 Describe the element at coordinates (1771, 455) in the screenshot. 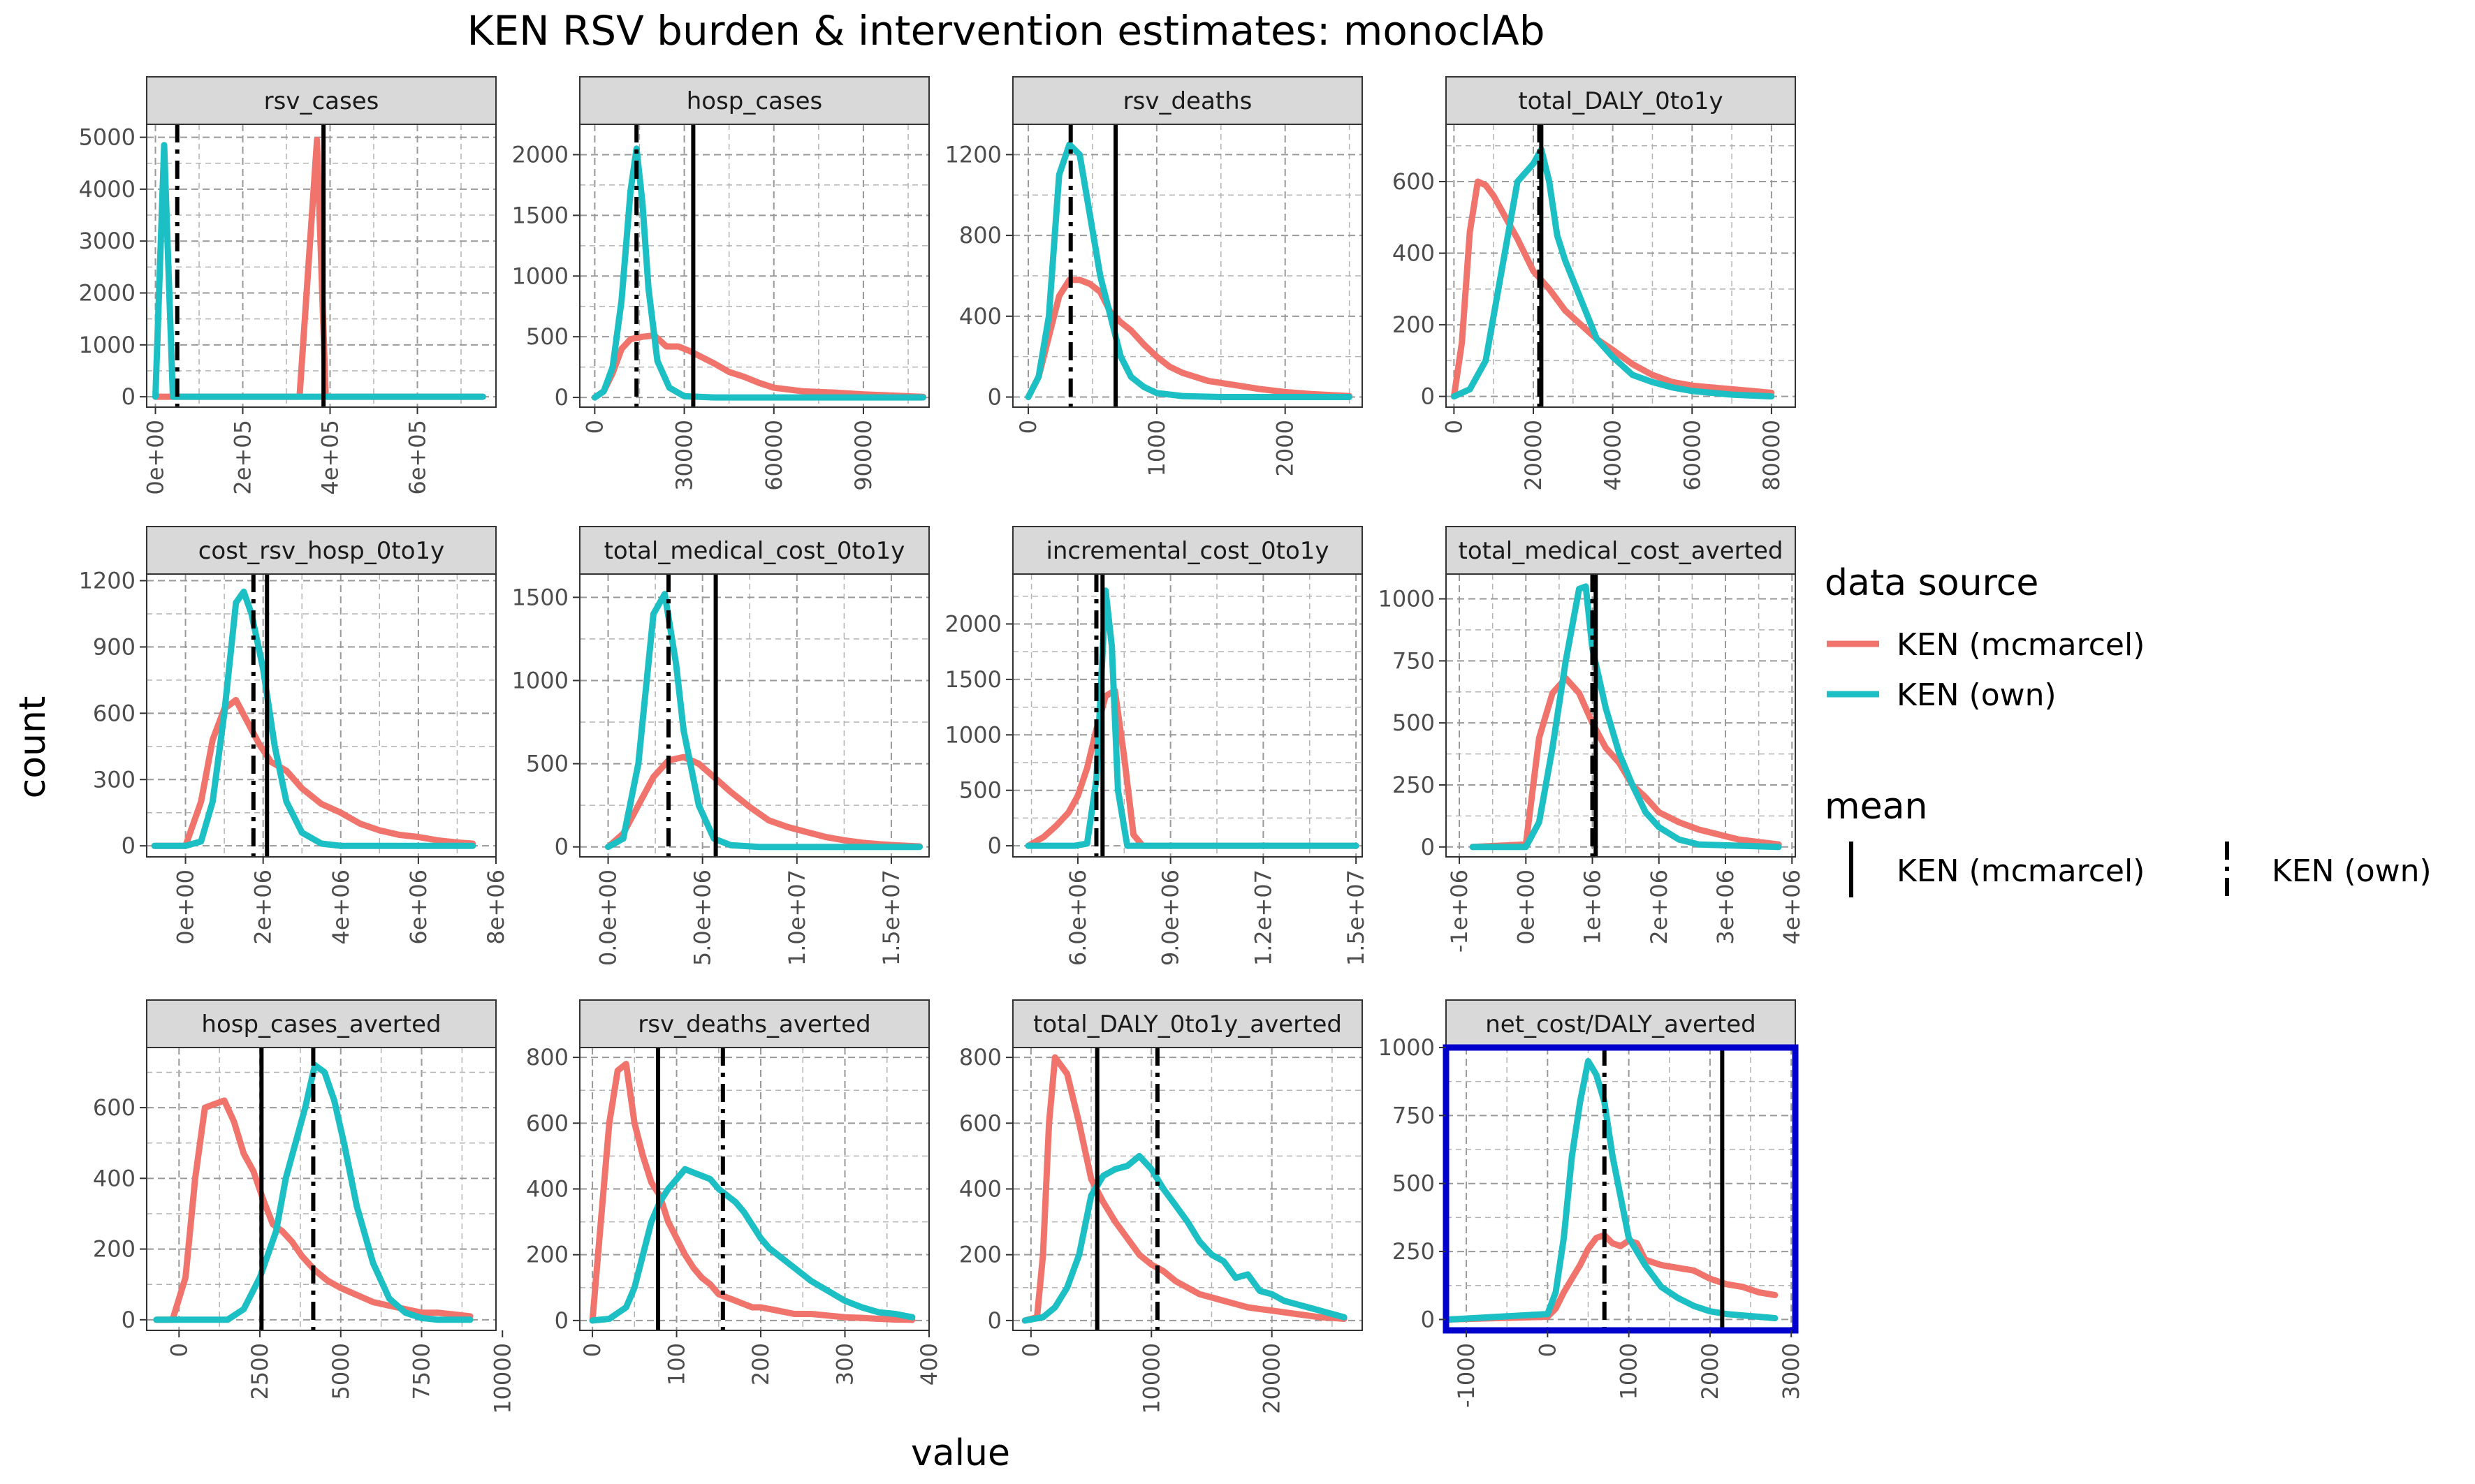

I see `x-tick-label: 80000` at that location.